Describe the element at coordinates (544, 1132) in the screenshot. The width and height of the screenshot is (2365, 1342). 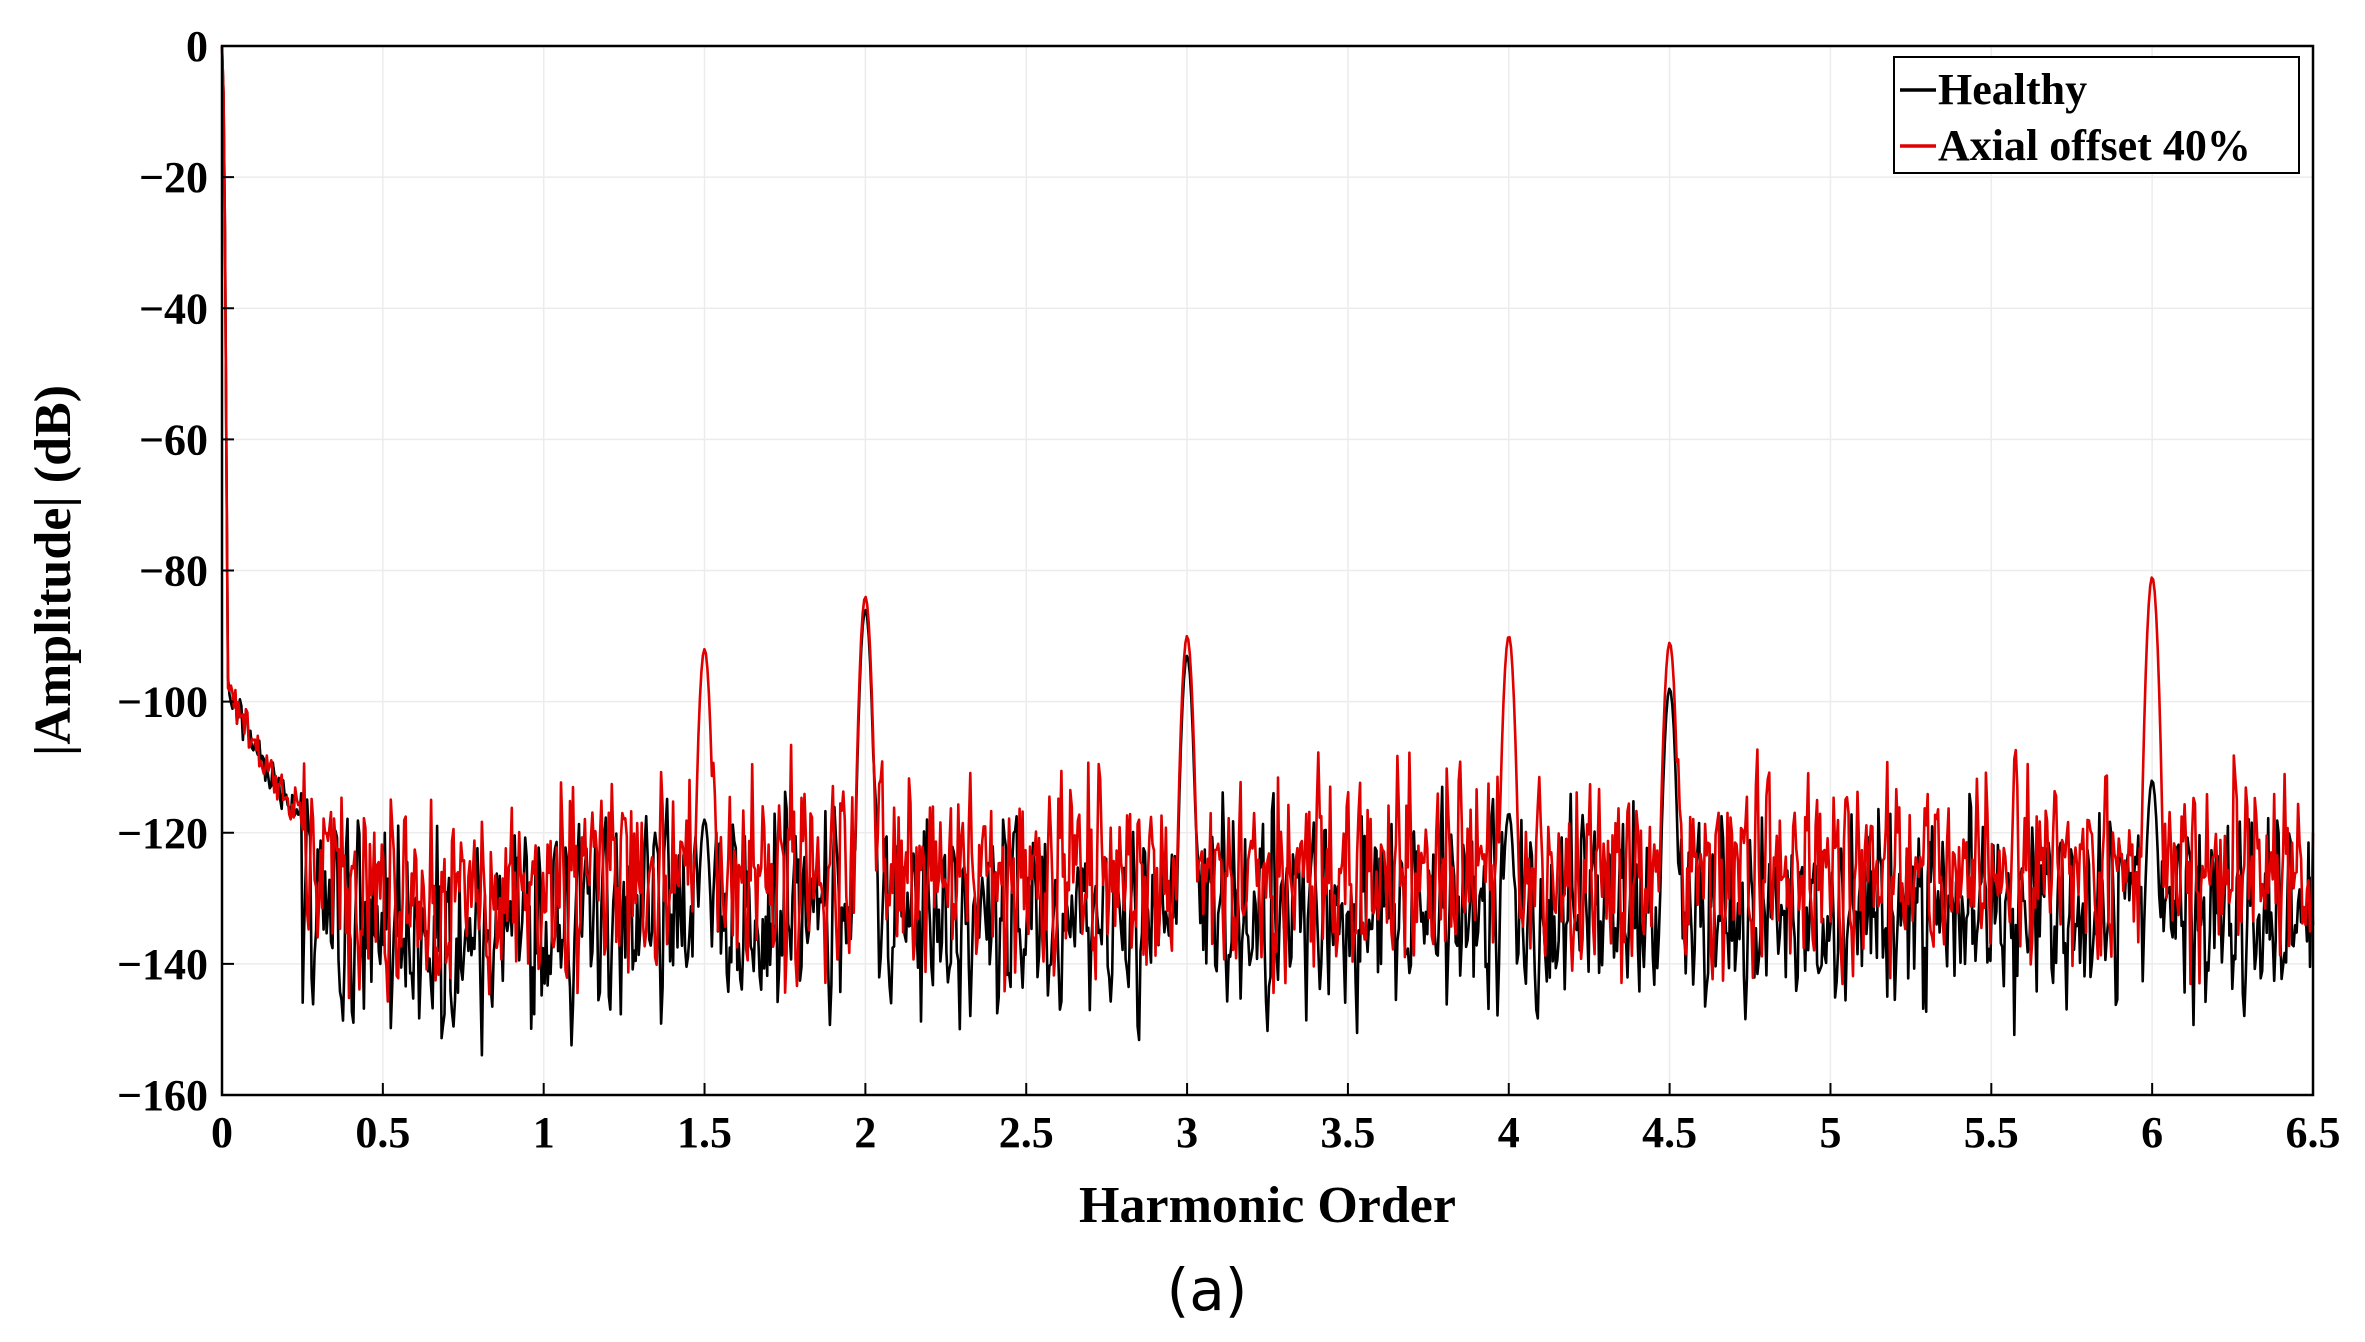
I see `x-tick-label: 1` at that location.